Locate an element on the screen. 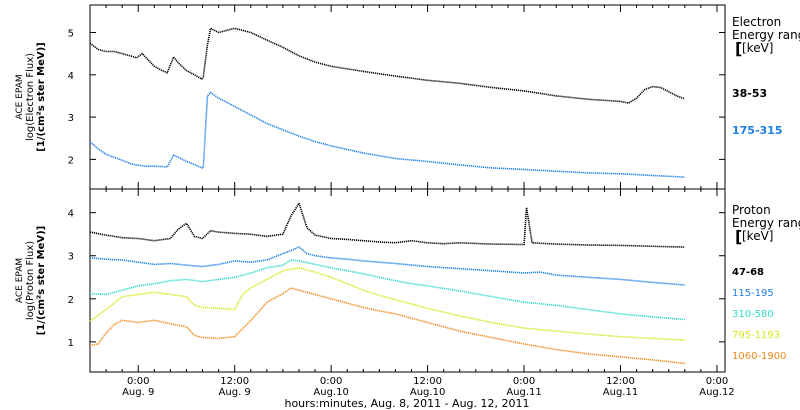  legend-title: Proton is located at coordinates (751, 210).